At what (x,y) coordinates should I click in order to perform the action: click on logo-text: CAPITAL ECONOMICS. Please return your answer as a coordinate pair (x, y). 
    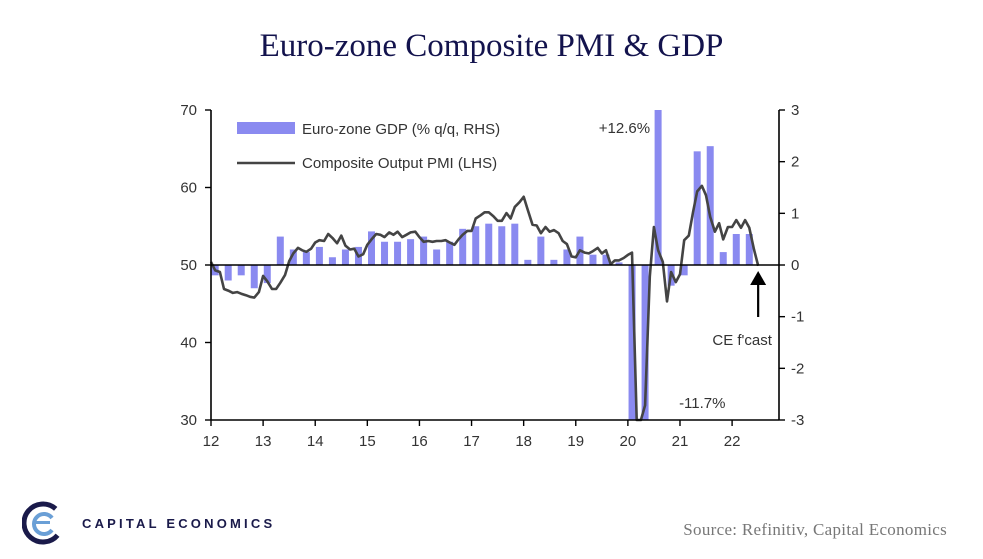
    Looking at the image, I should click on (179, 523).